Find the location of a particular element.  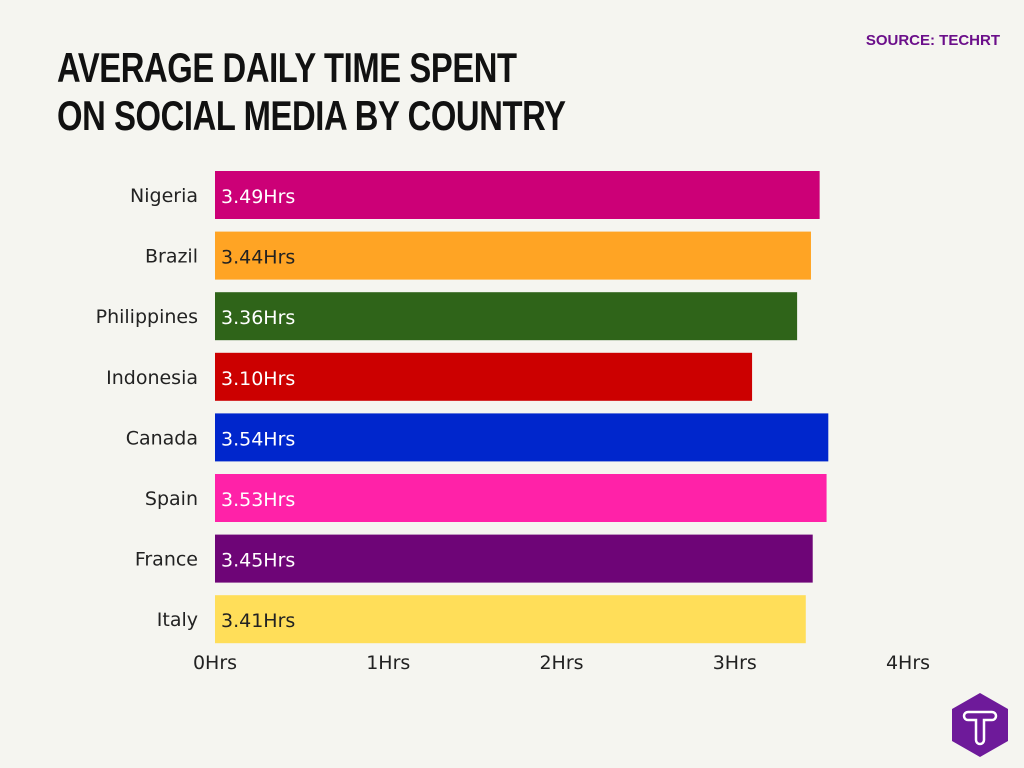

category-label: Canada is located at coordinates (162, 438).